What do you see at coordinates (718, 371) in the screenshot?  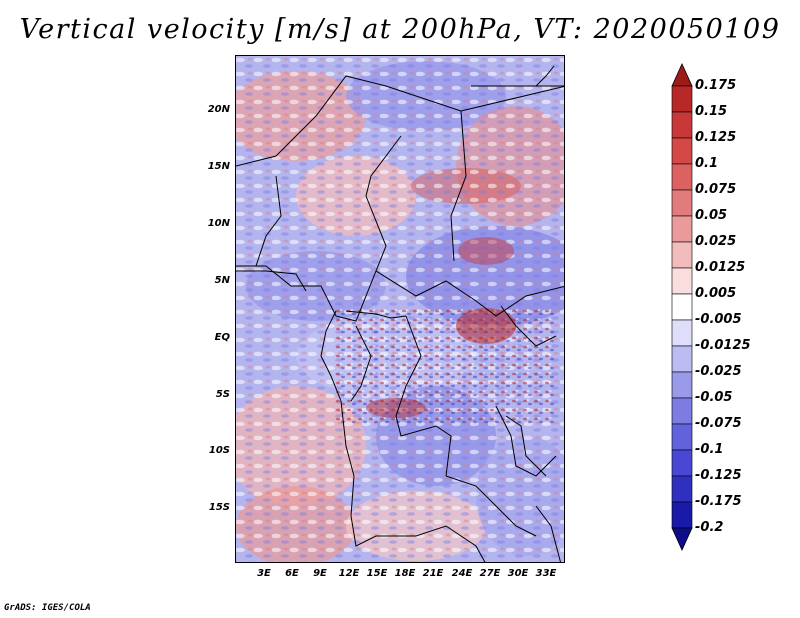 I see `colorbar-label: -0.025` at bounding box center [718, 371].